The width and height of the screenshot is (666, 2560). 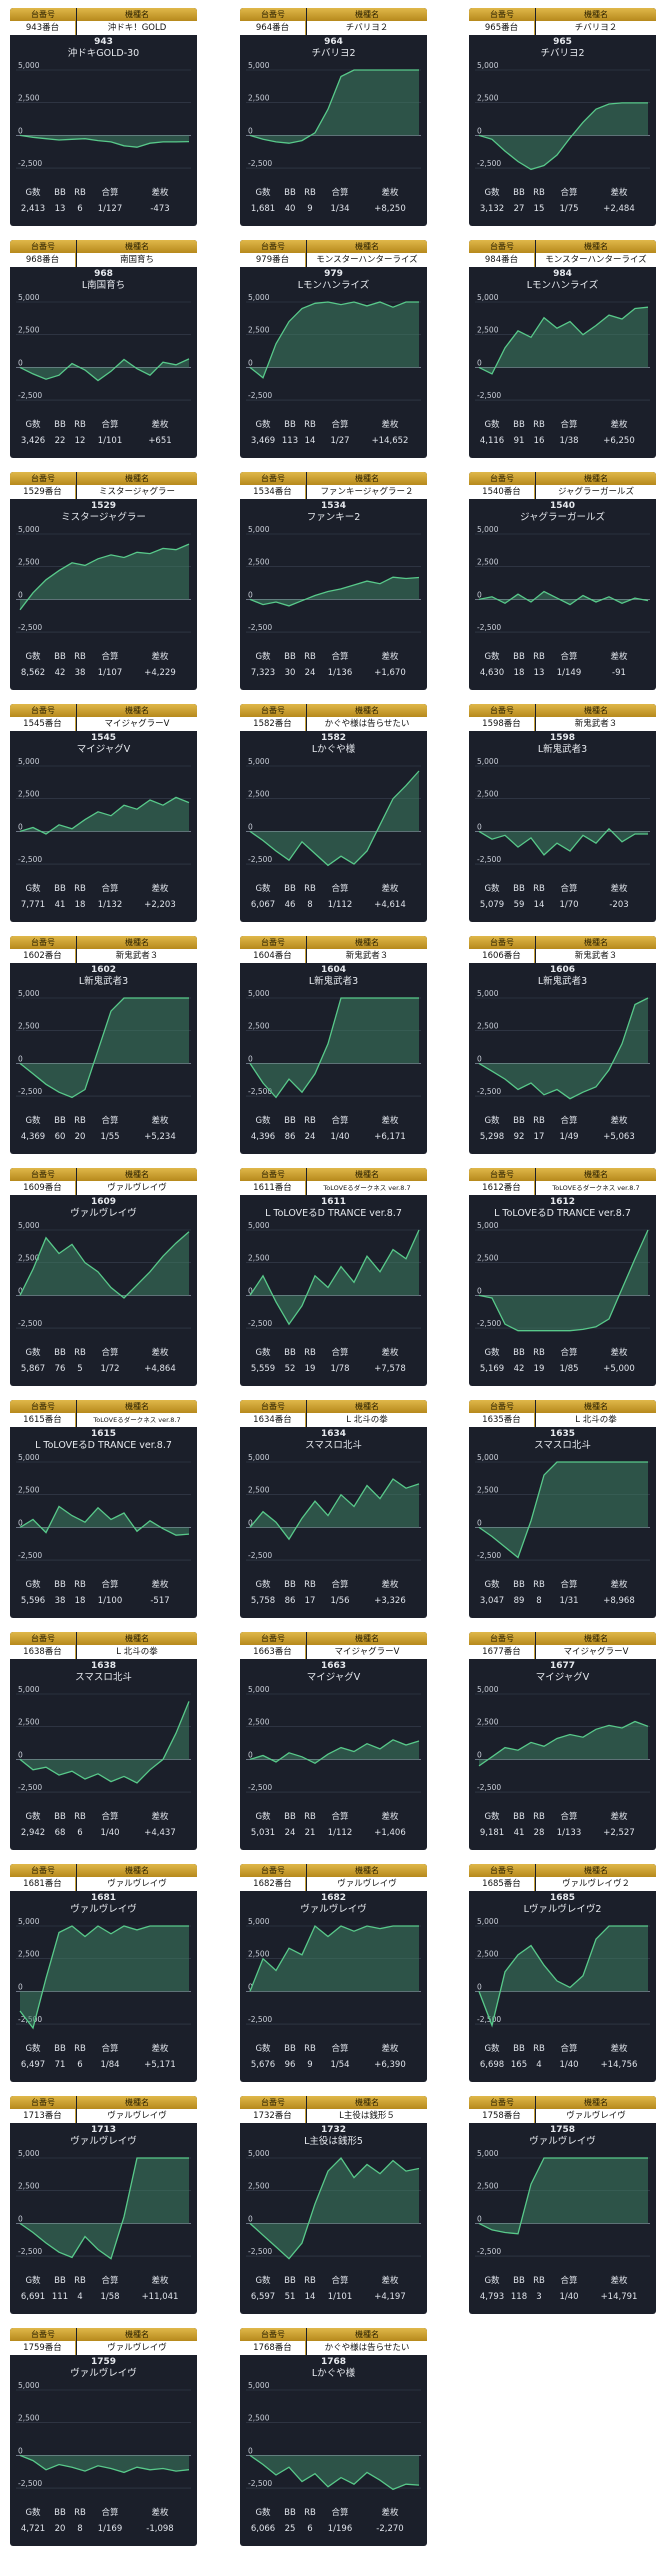 What do you see at coordinates (619, 441) in the screenshot?
I see `diff-value: +6,250` at bounding box center [619, 441].